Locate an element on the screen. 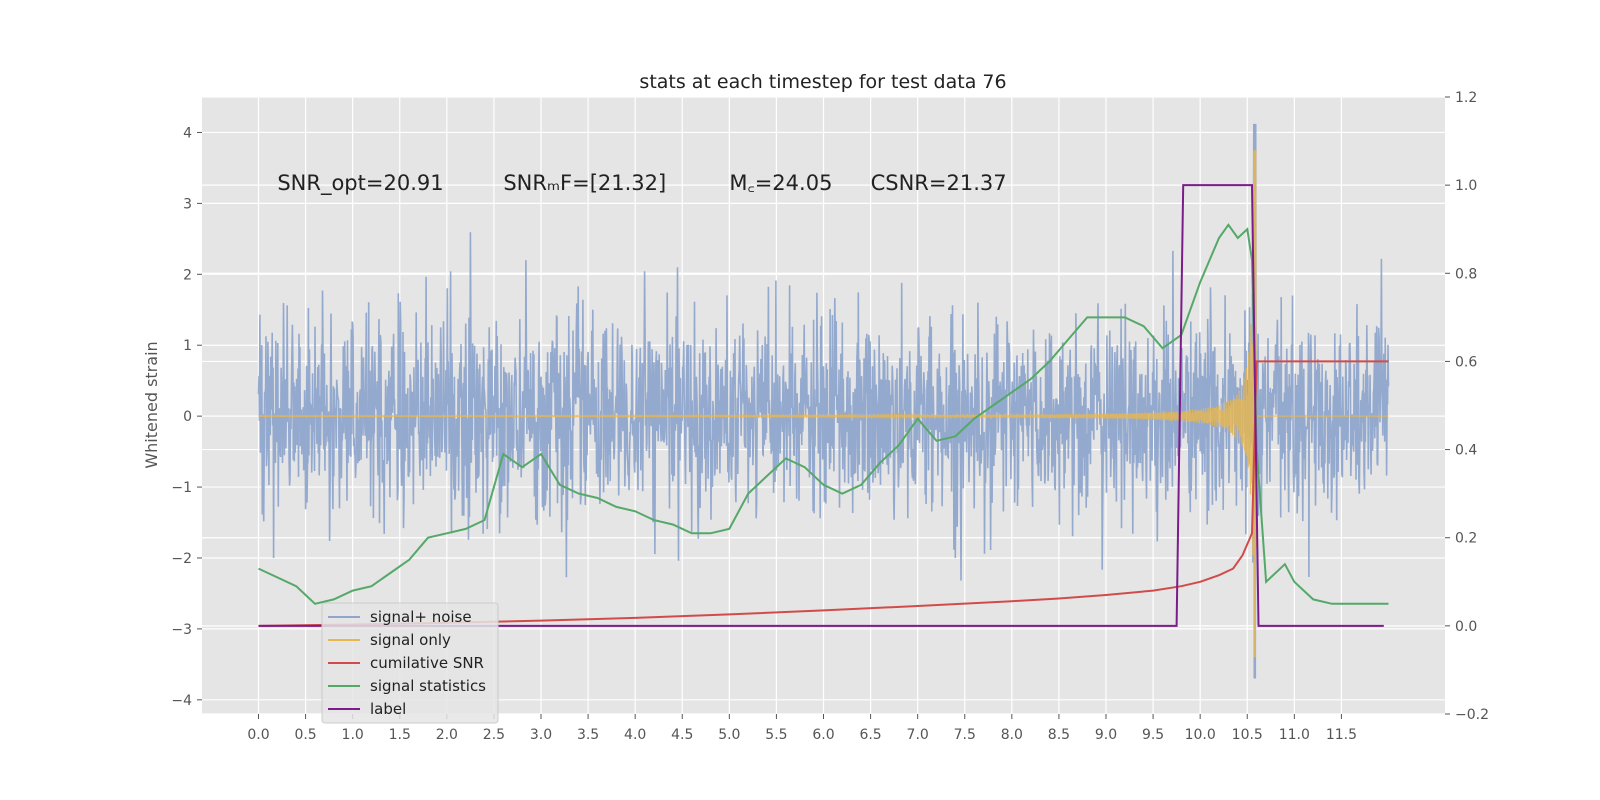  y-tick-label: 1 is located at coordinates (187, 346).